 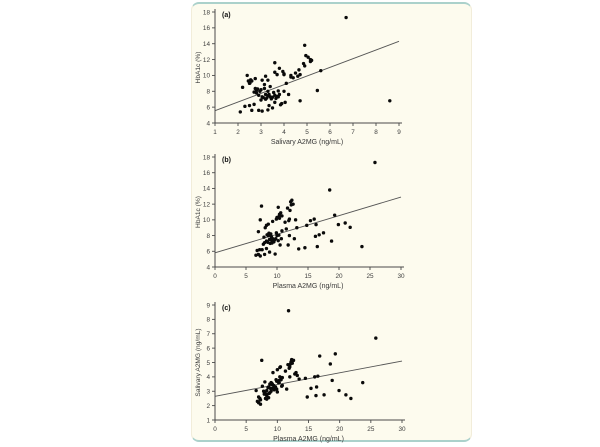 What do you see at coordinates (198, 362) in the screenshot?
I see `y-axis-title: Salivary A2MG (ng/mL)` at bounding box center [198, 362].